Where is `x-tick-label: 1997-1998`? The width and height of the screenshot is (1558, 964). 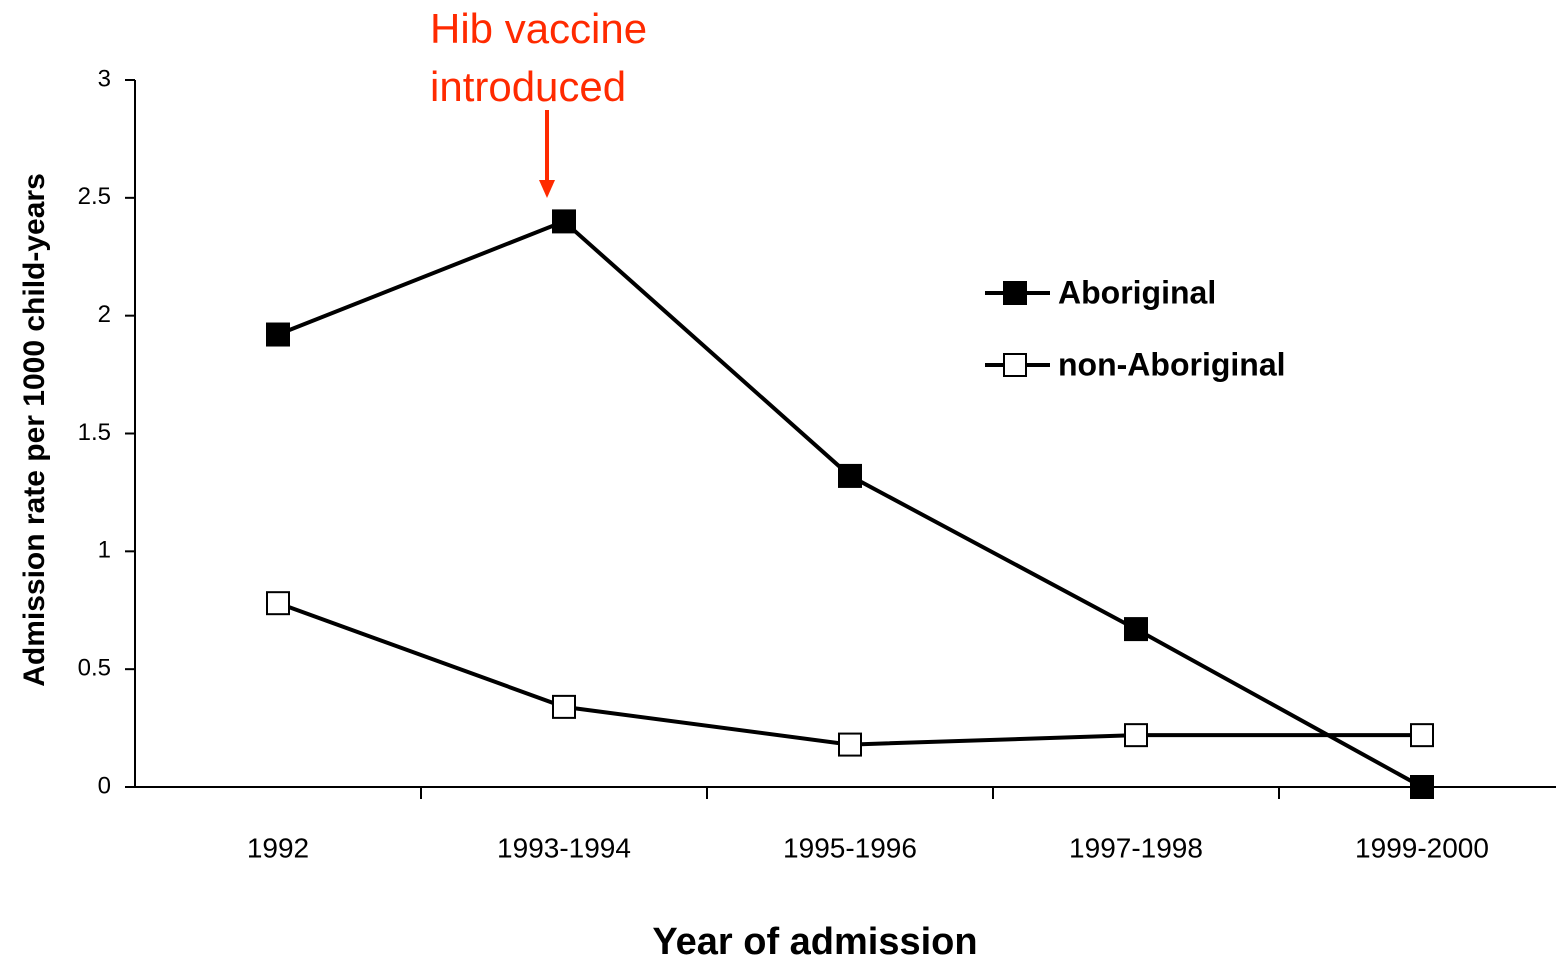 x-tick-label: 1997-1998 is located at coordinates (1136, 847).